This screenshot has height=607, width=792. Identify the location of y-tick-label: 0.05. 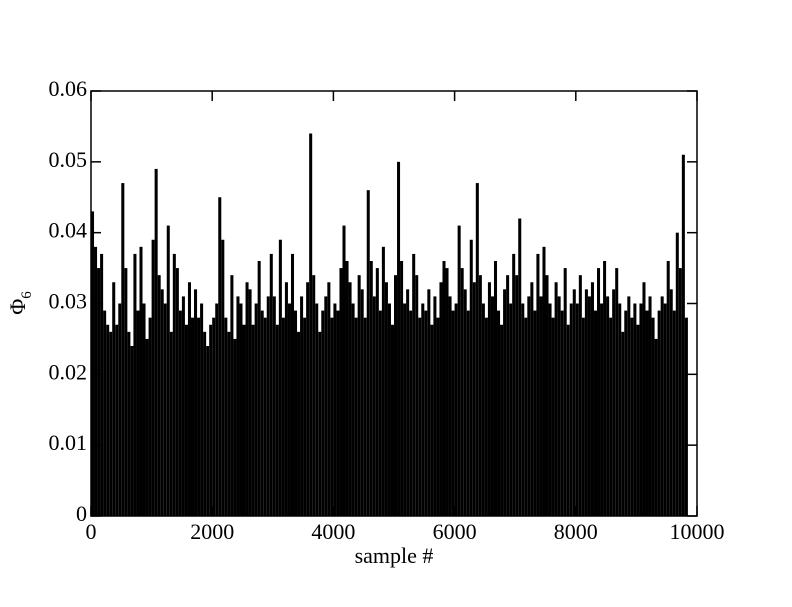
(68, 159).